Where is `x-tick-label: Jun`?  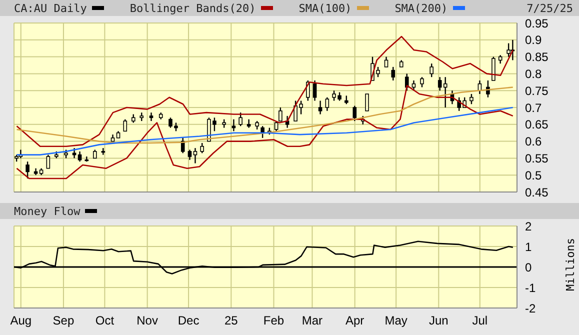 x-tick-label: Jun is located at coordinates (438, 321).